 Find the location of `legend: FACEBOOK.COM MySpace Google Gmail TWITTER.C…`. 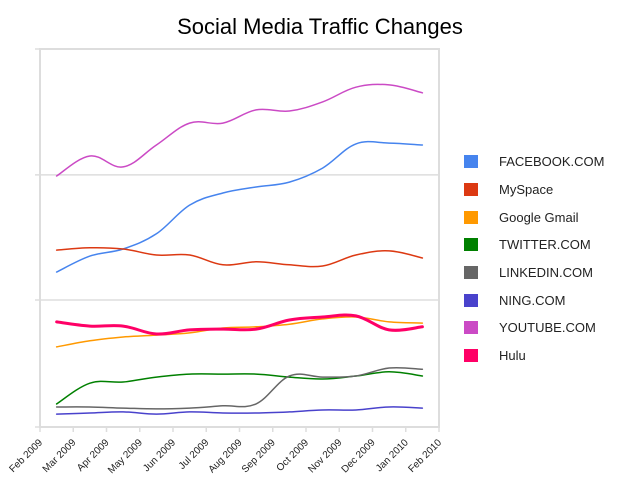

legend: FACEBOOK.COM MySpace Google Gmail TWITTER.C… is located at coordinates (534, 259).